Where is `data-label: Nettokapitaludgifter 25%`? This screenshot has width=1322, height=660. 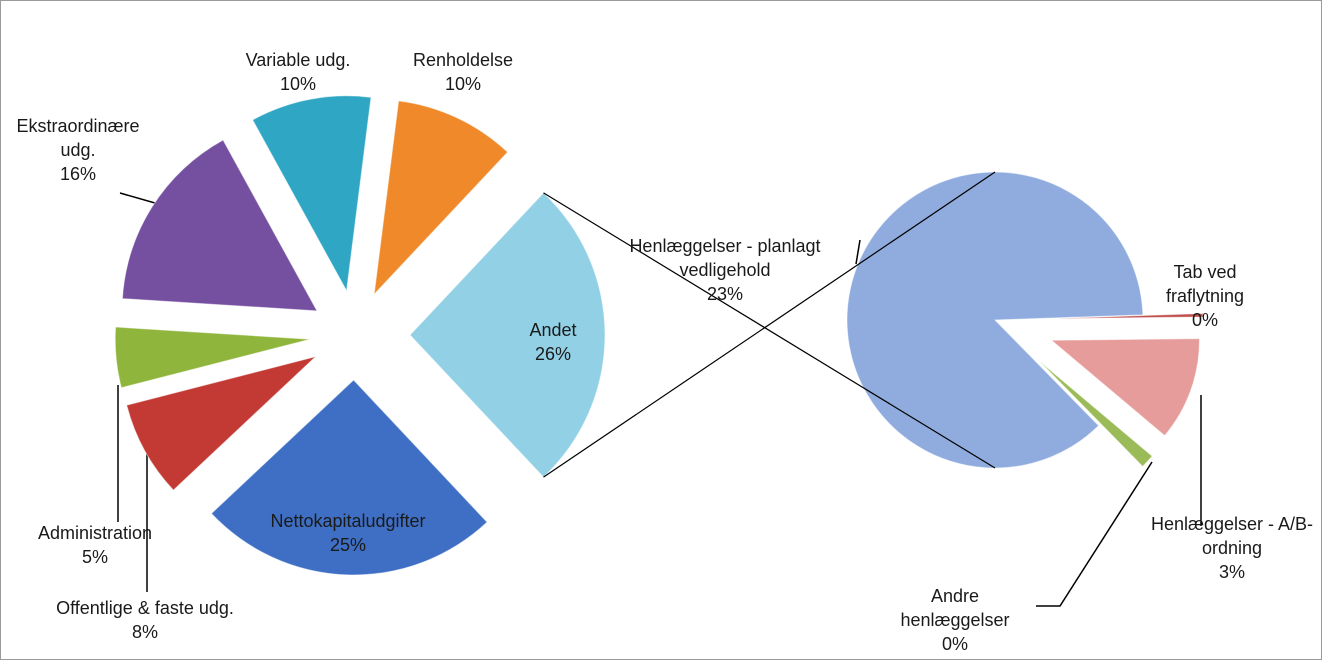 data-label: Nettokapitaludgifter 25% is located at coordinates (347, 533).